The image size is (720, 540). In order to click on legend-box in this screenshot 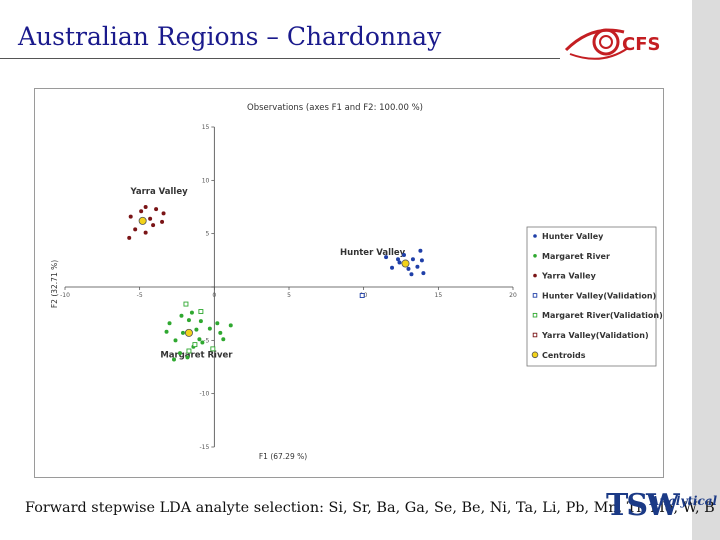, I will do `click(591, 296)`.